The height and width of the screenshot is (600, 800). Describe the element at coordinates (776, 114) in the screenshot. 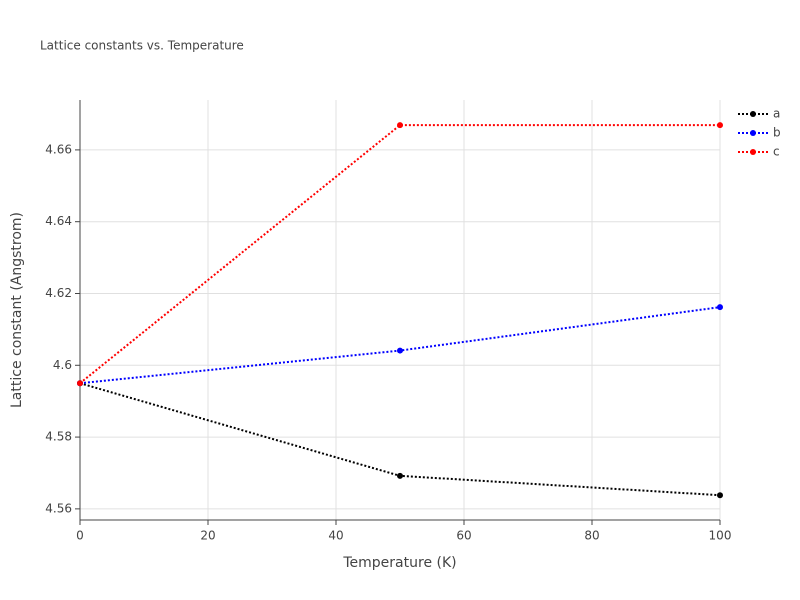

I see `legend-label: a` at that location.